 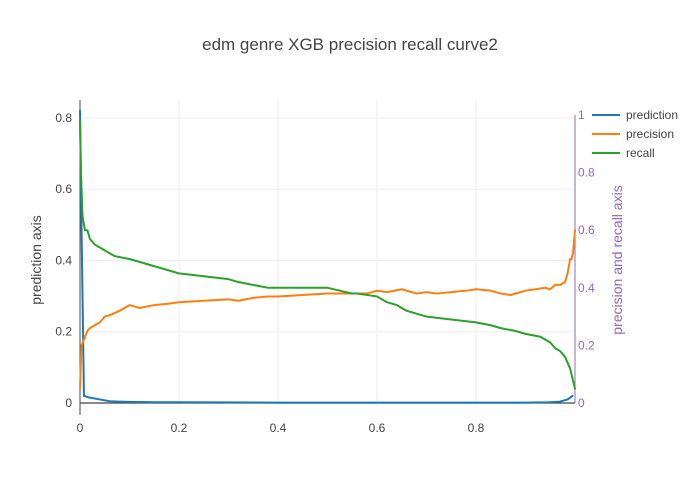 What do you see at coordinates (80, 428) in the screenshot?
I see `x-tick-label: 0` at bounding box center [80, 428].